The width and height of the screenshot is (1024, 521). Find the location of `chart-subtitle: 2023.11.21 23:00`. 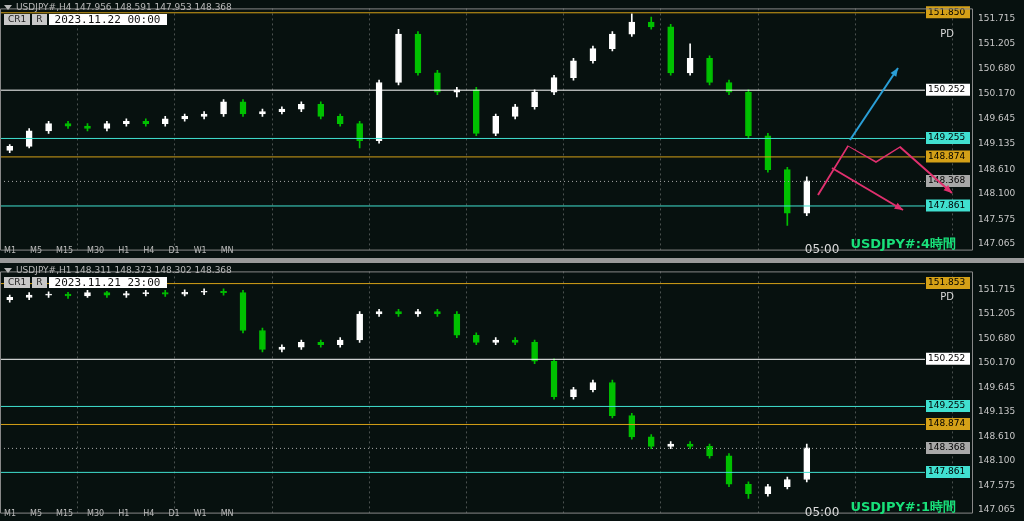

chart-subtitle: 2023.11.21 23:00 is located at coordinates (107, 282).